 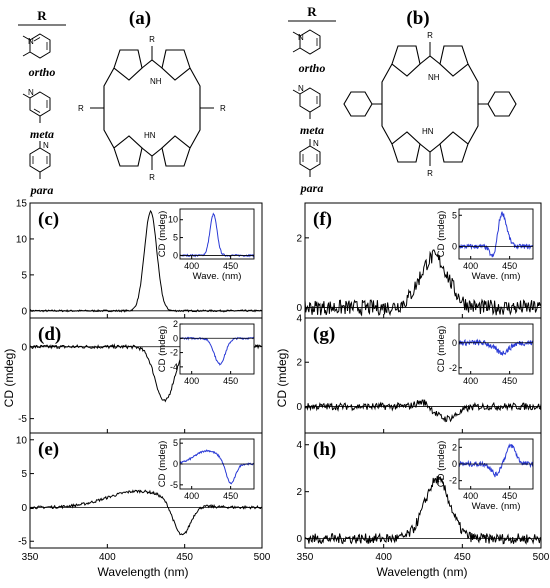 What do you see at coordinates (485, 354) in the screenshot?
I see `inset-g: -2 0 400 450 CD (mdeg)` at bounding box center [485, 354].